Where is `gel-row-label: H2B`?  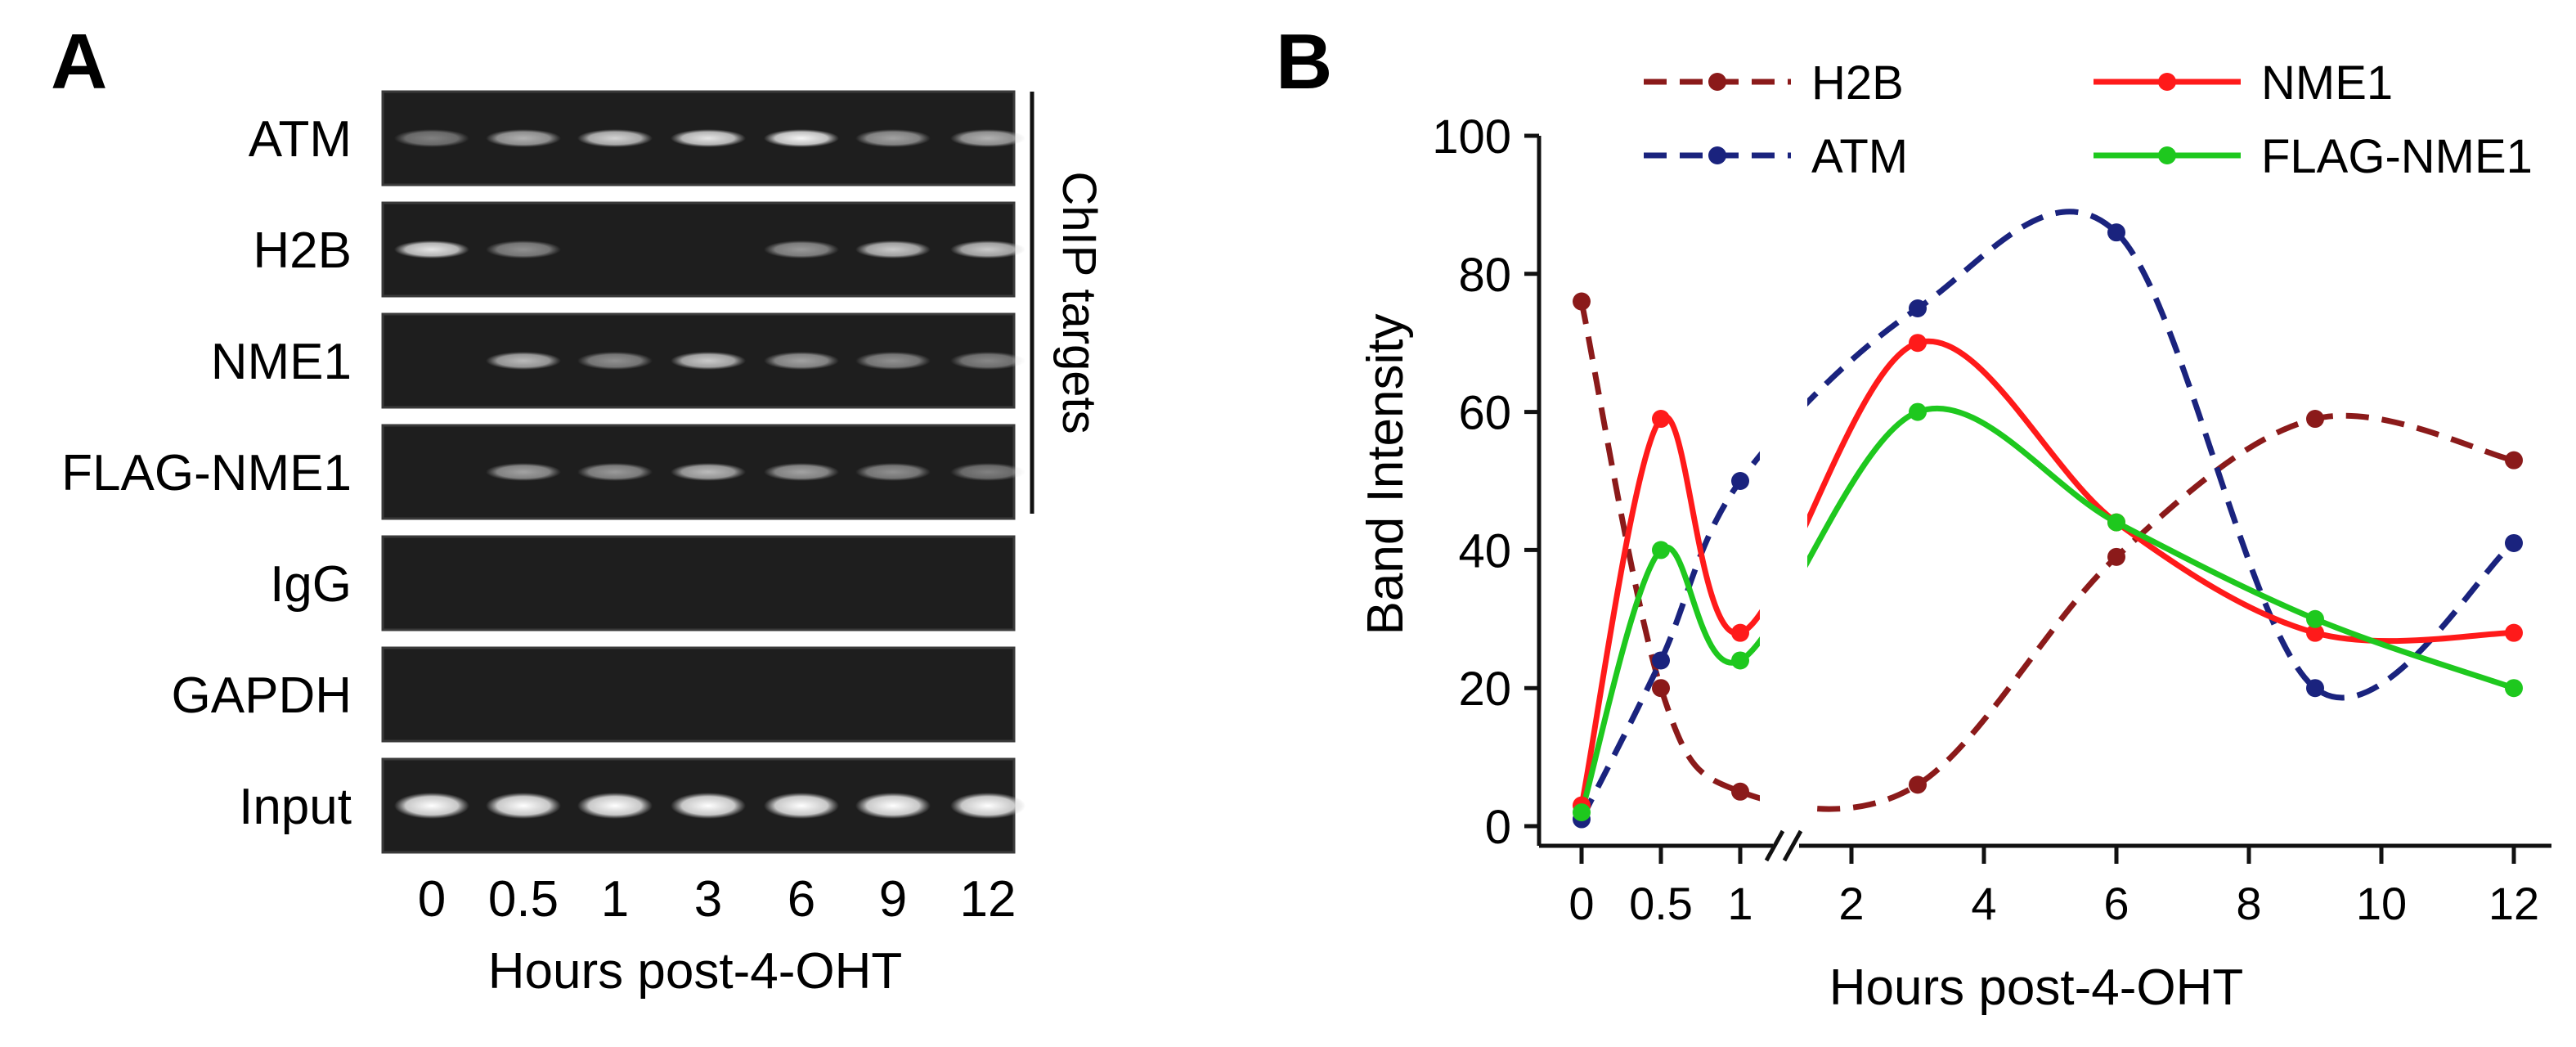
gel-row-label: H2B is located at coordinates (302, 251).